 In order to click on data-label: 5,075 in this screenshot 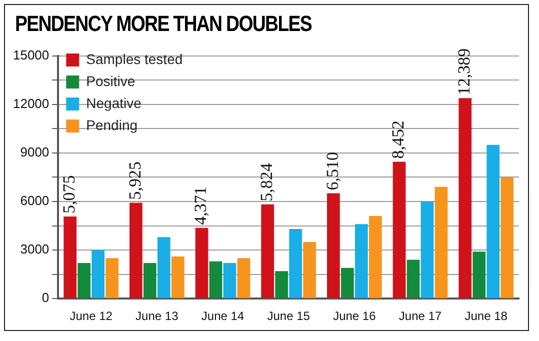, I will do `click(69, 194)`.